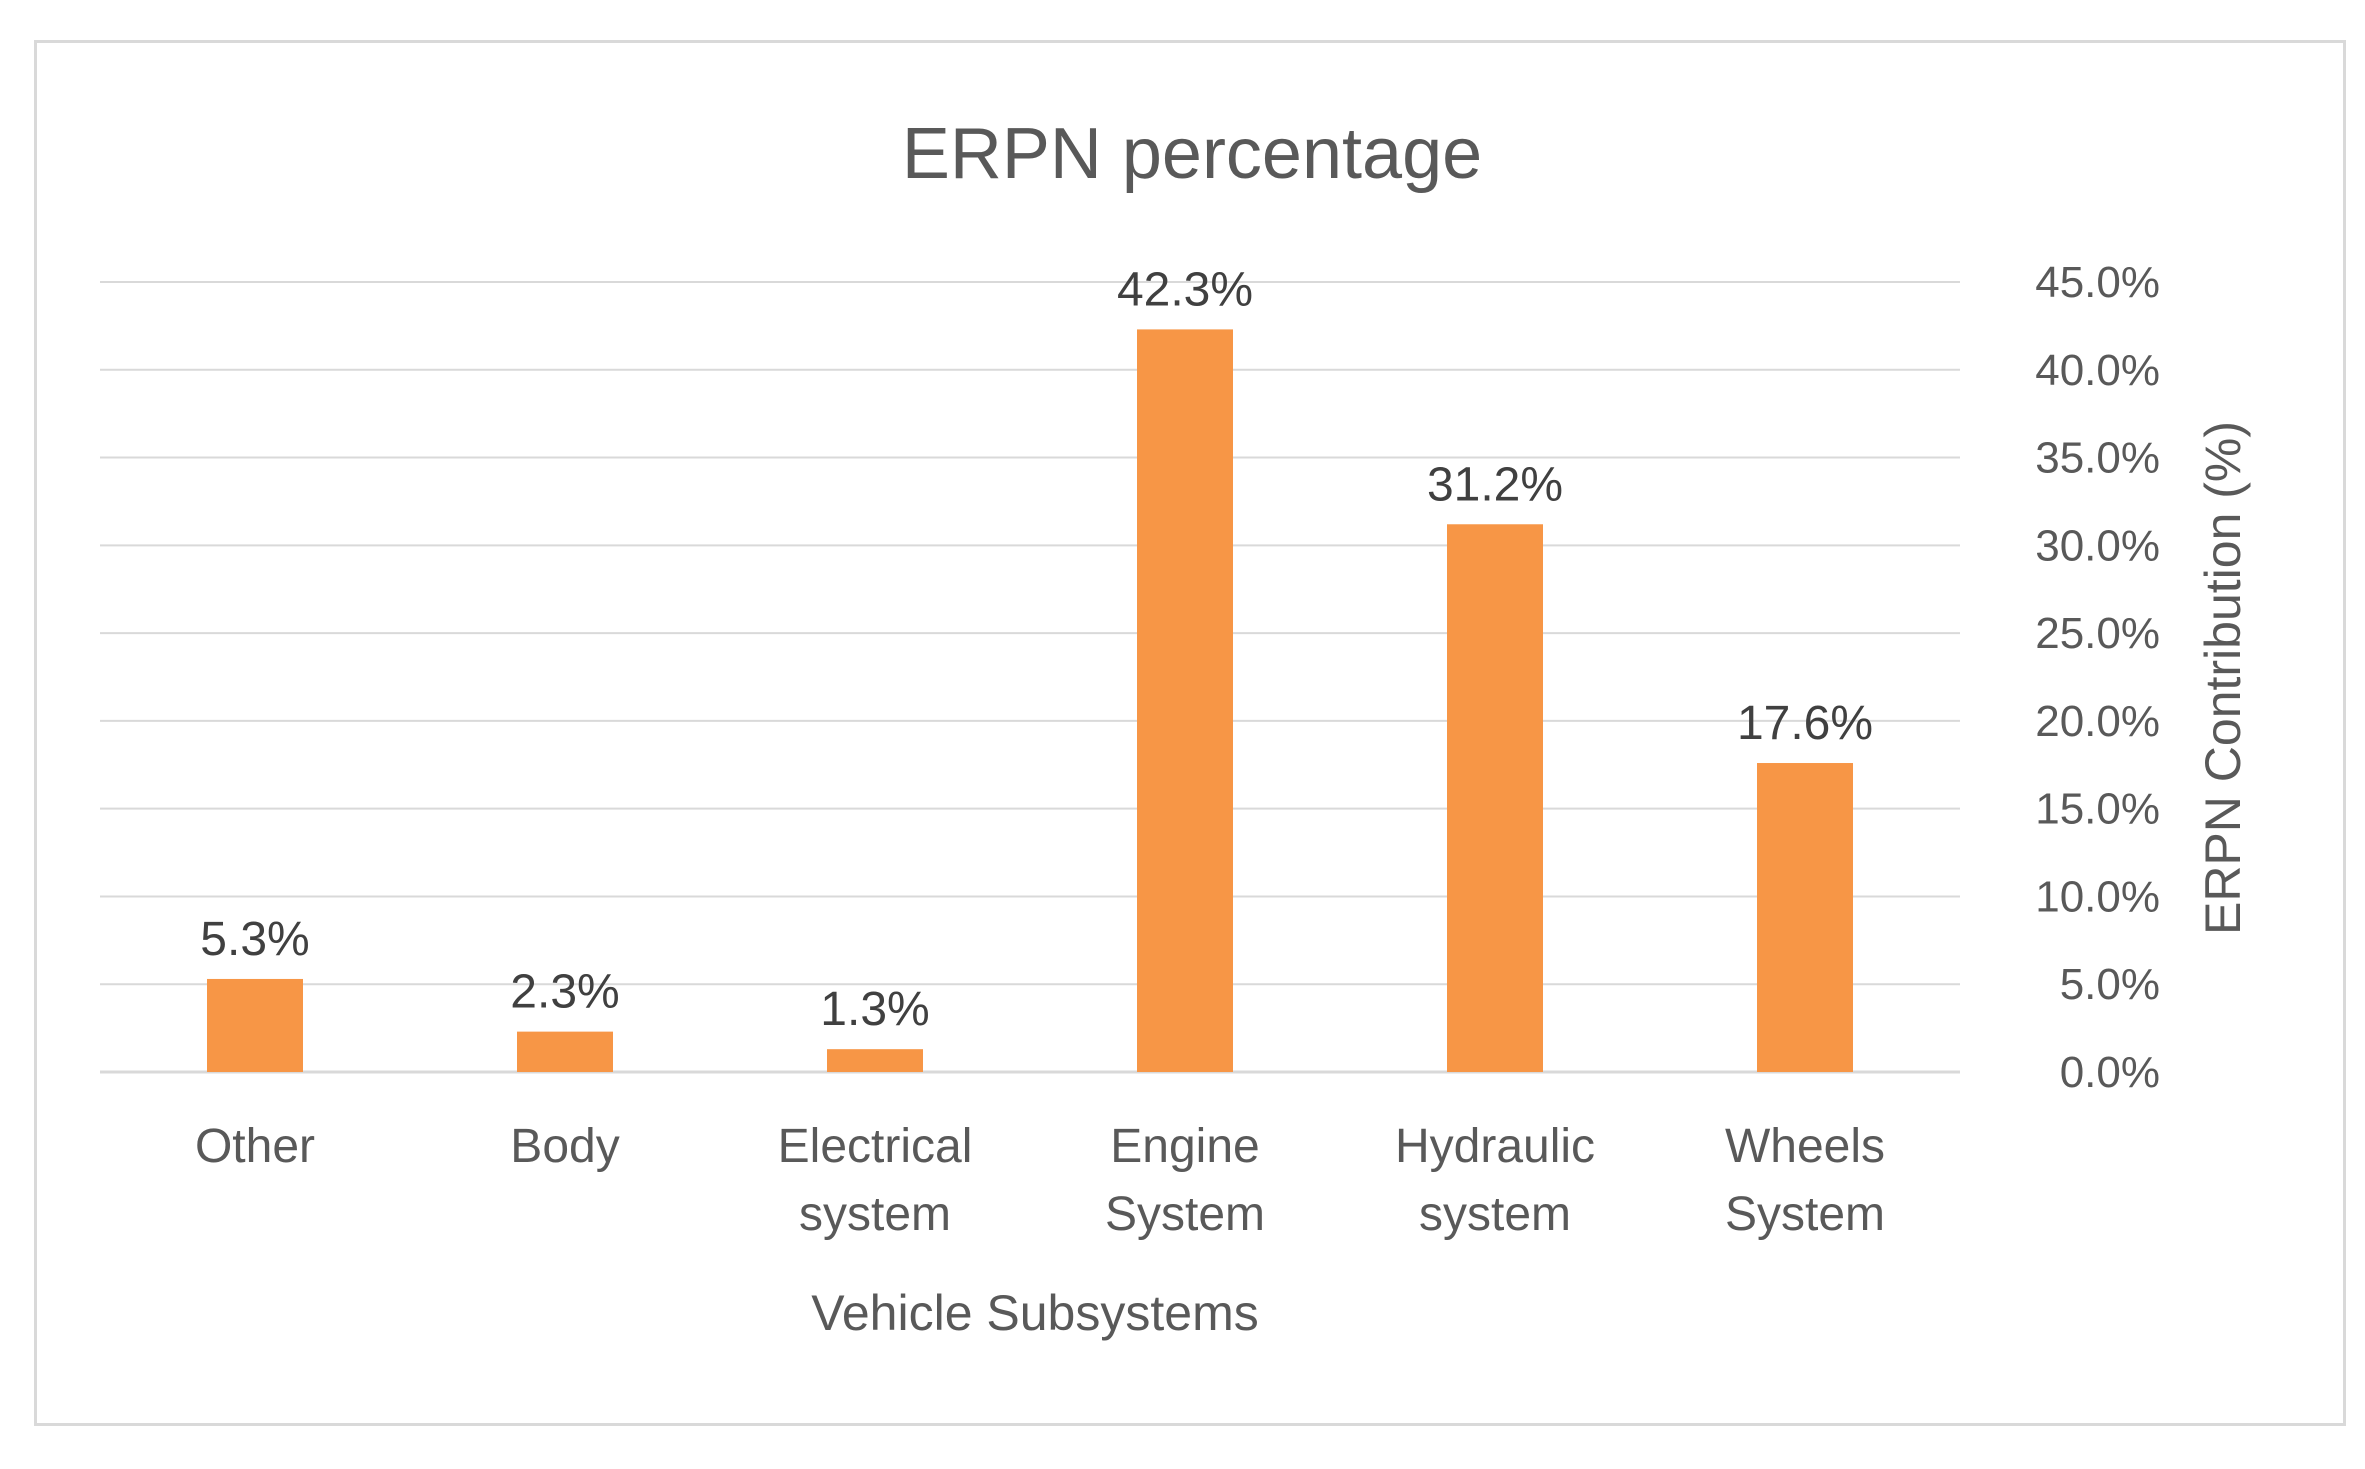 Image resolution: width=2365 pixels, height=1469 pixels. Describe the element at coordinates (1185, 289) in the screenshot. I see `data-label: 42.3%` at that location.